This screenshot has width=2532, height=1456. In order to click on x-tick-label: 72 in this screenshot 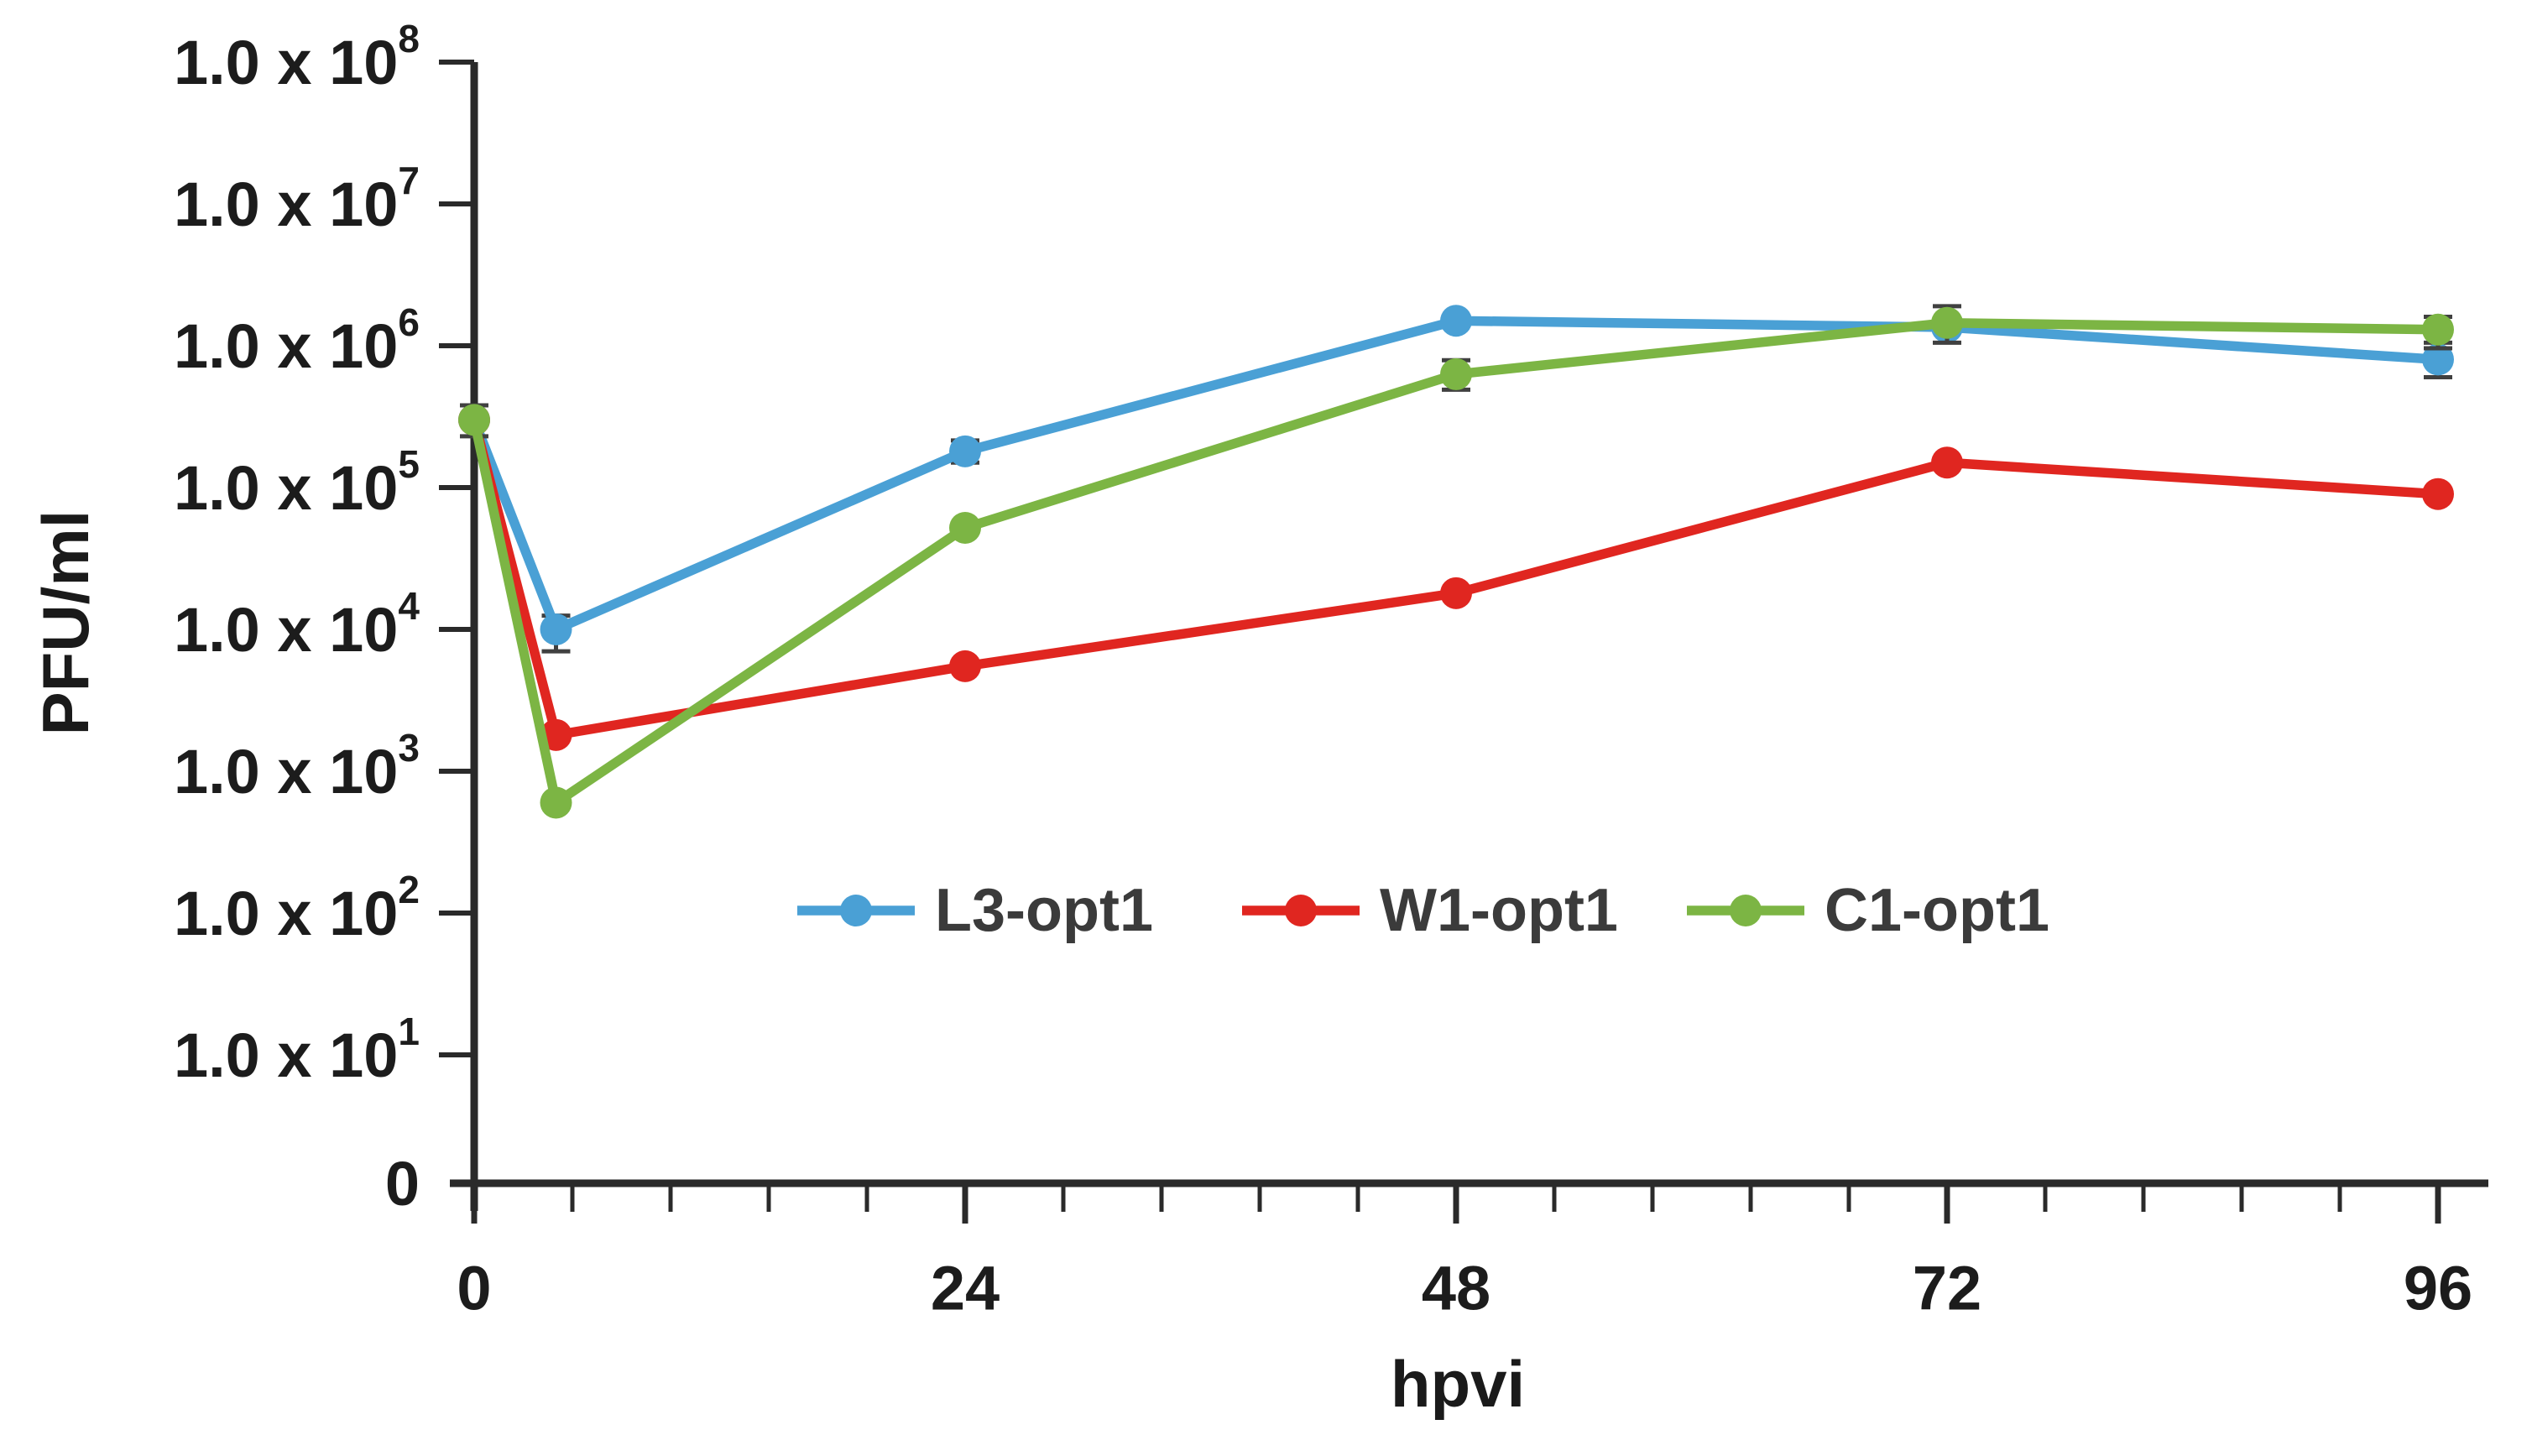, I will do `click(1947, 1288)`.